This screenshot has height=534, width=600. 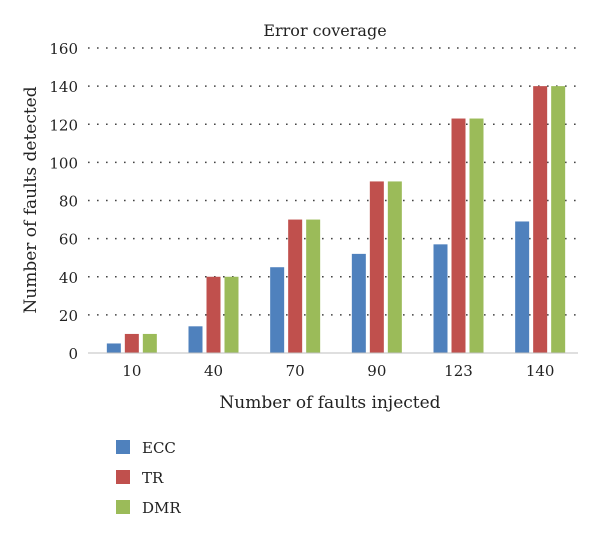 What do you see at coordinates (213, 371) in the screenshot?
I see `x-tick-label: 40` at bounding box center [213, 371].